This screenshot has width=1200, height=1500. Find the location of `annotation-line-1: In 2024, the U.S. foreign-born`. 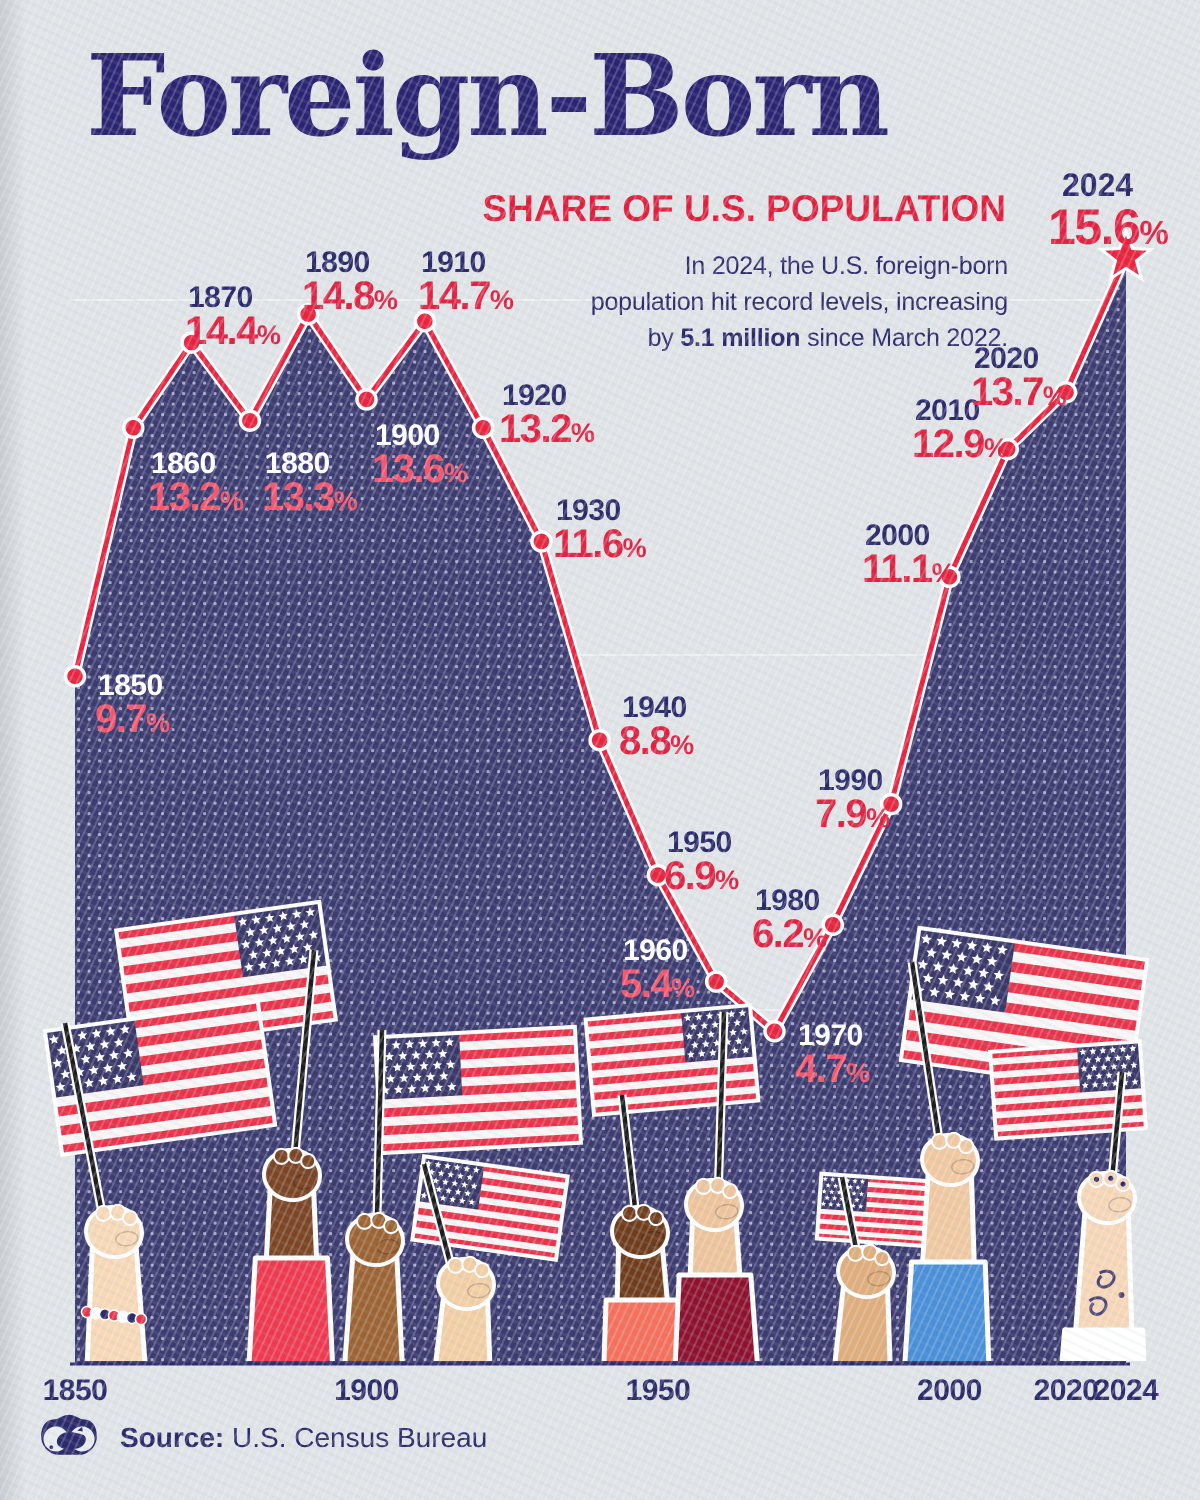

annotation-line-1: In 2024, the U.S. foreign-born is located at coordinates (846, 266).